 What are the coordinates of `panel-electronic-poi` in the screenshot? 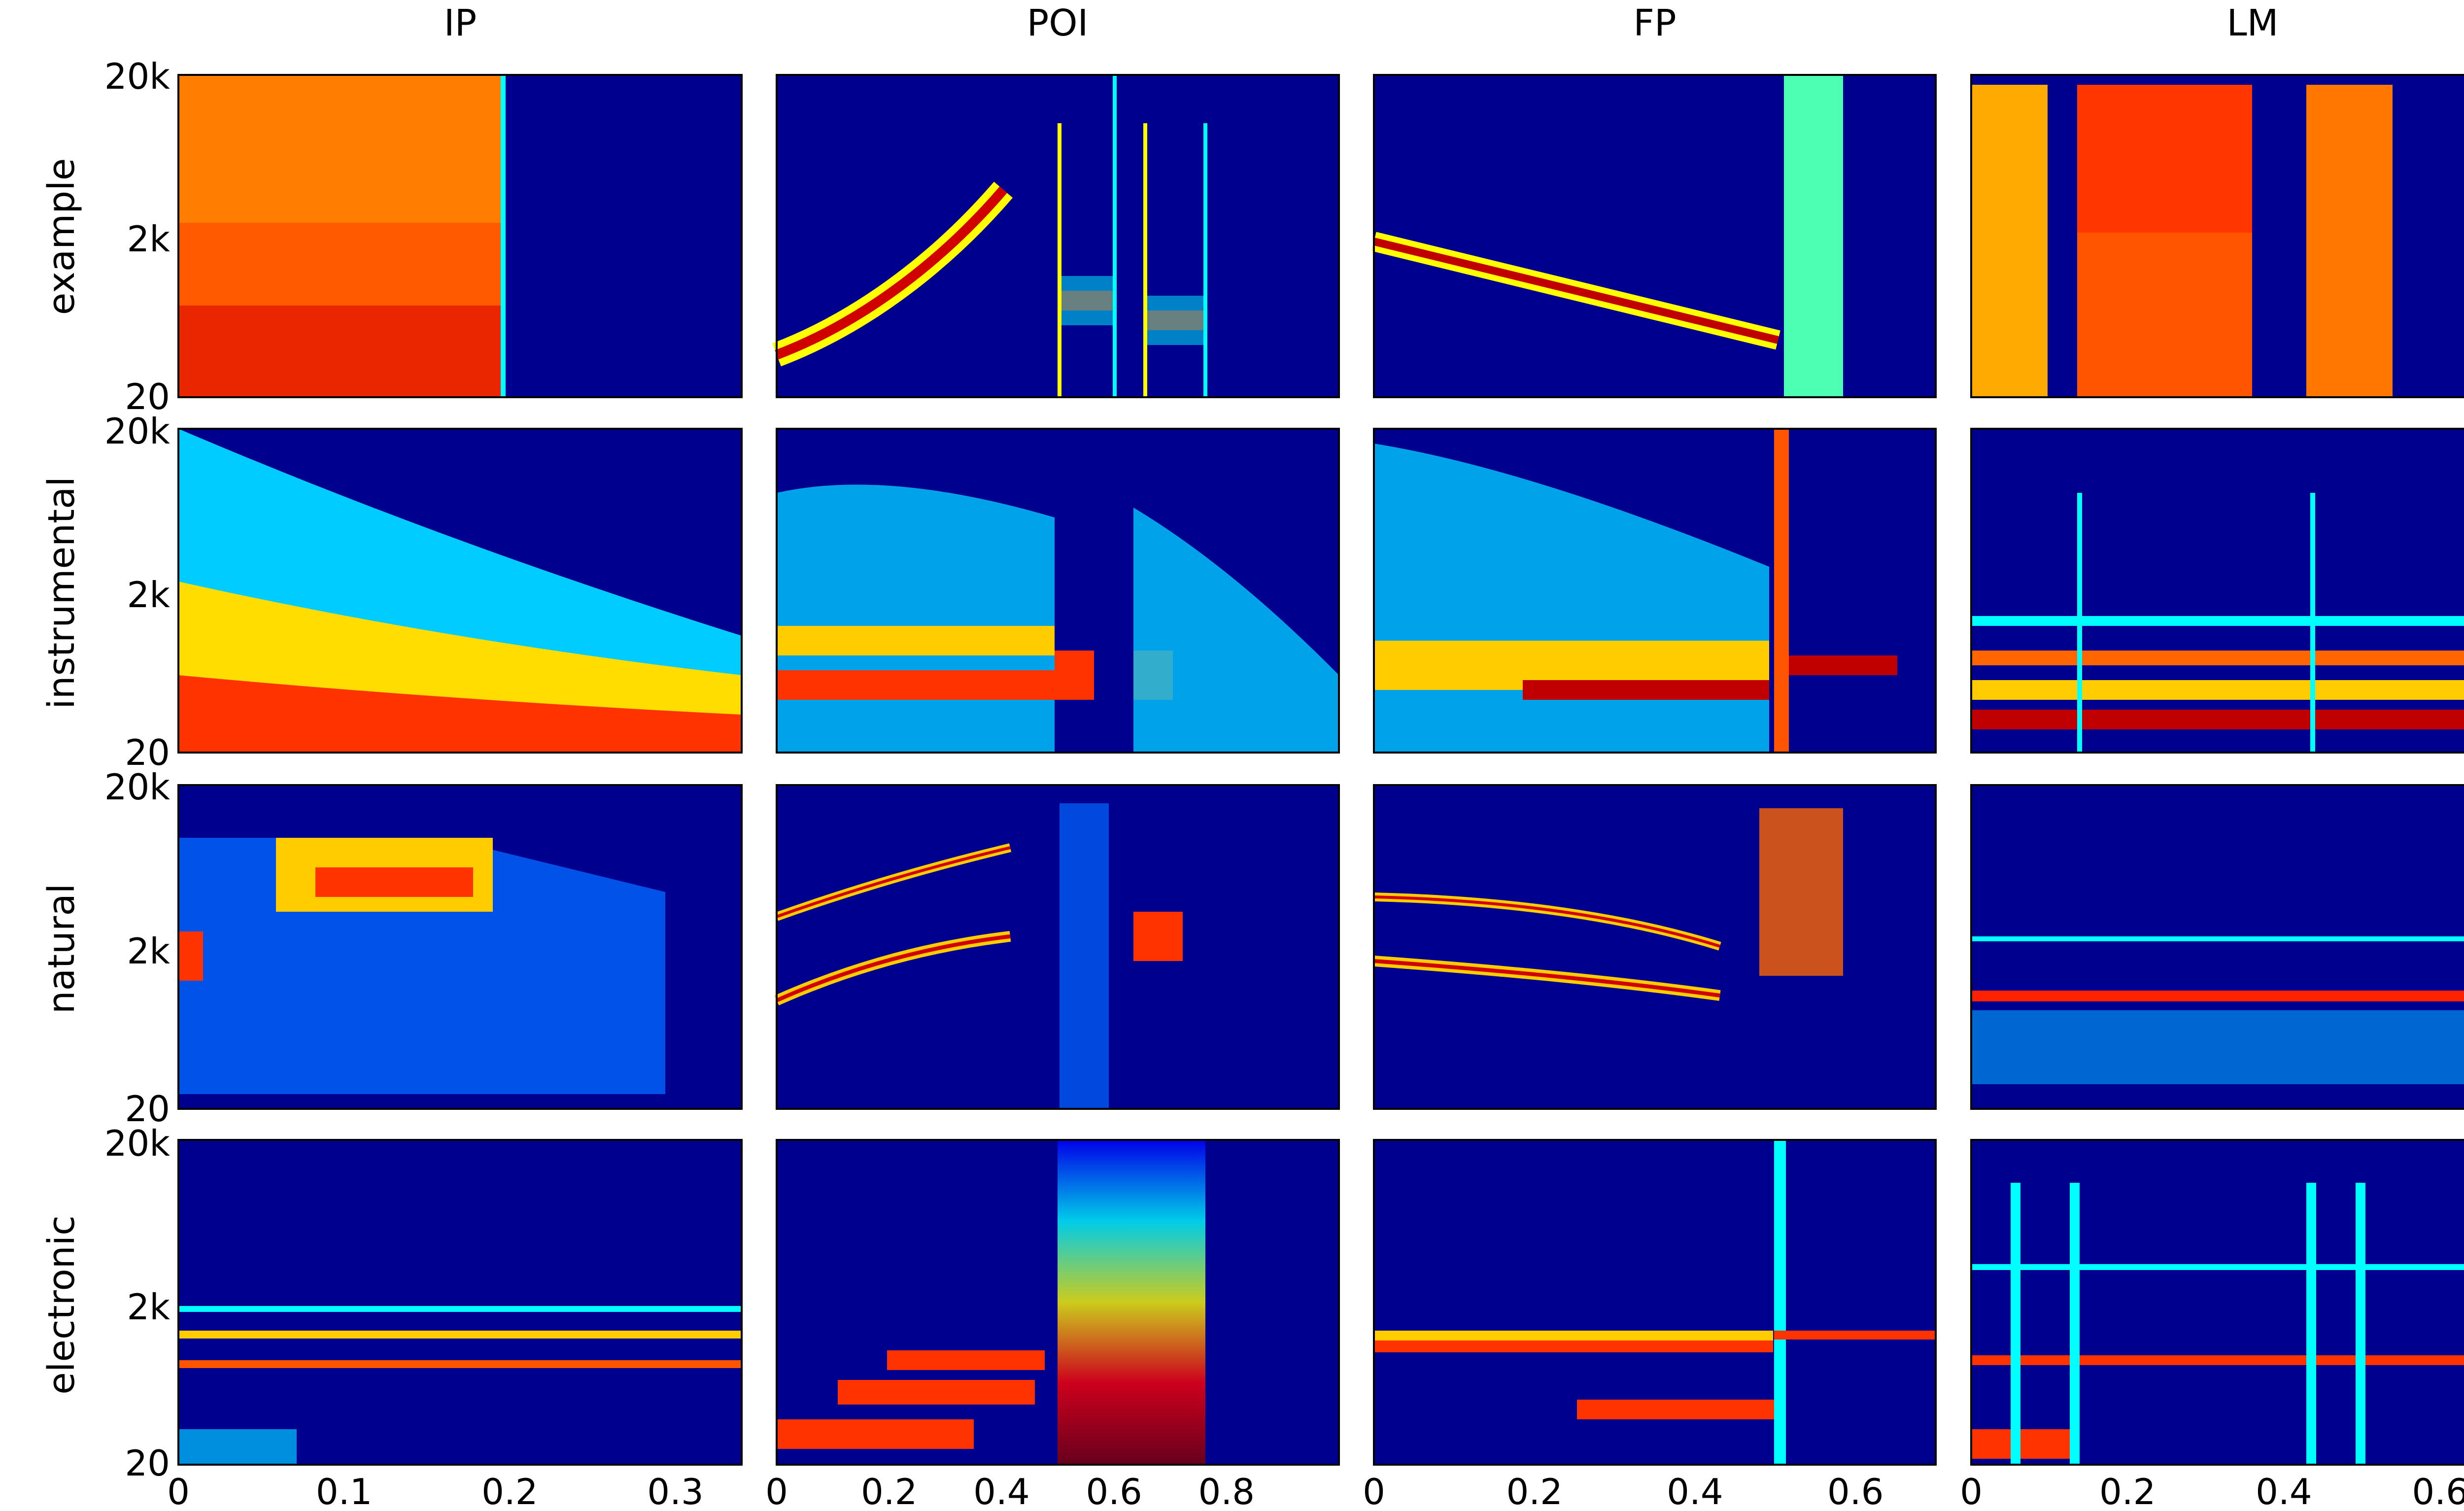 It's located at (1058, 1302).